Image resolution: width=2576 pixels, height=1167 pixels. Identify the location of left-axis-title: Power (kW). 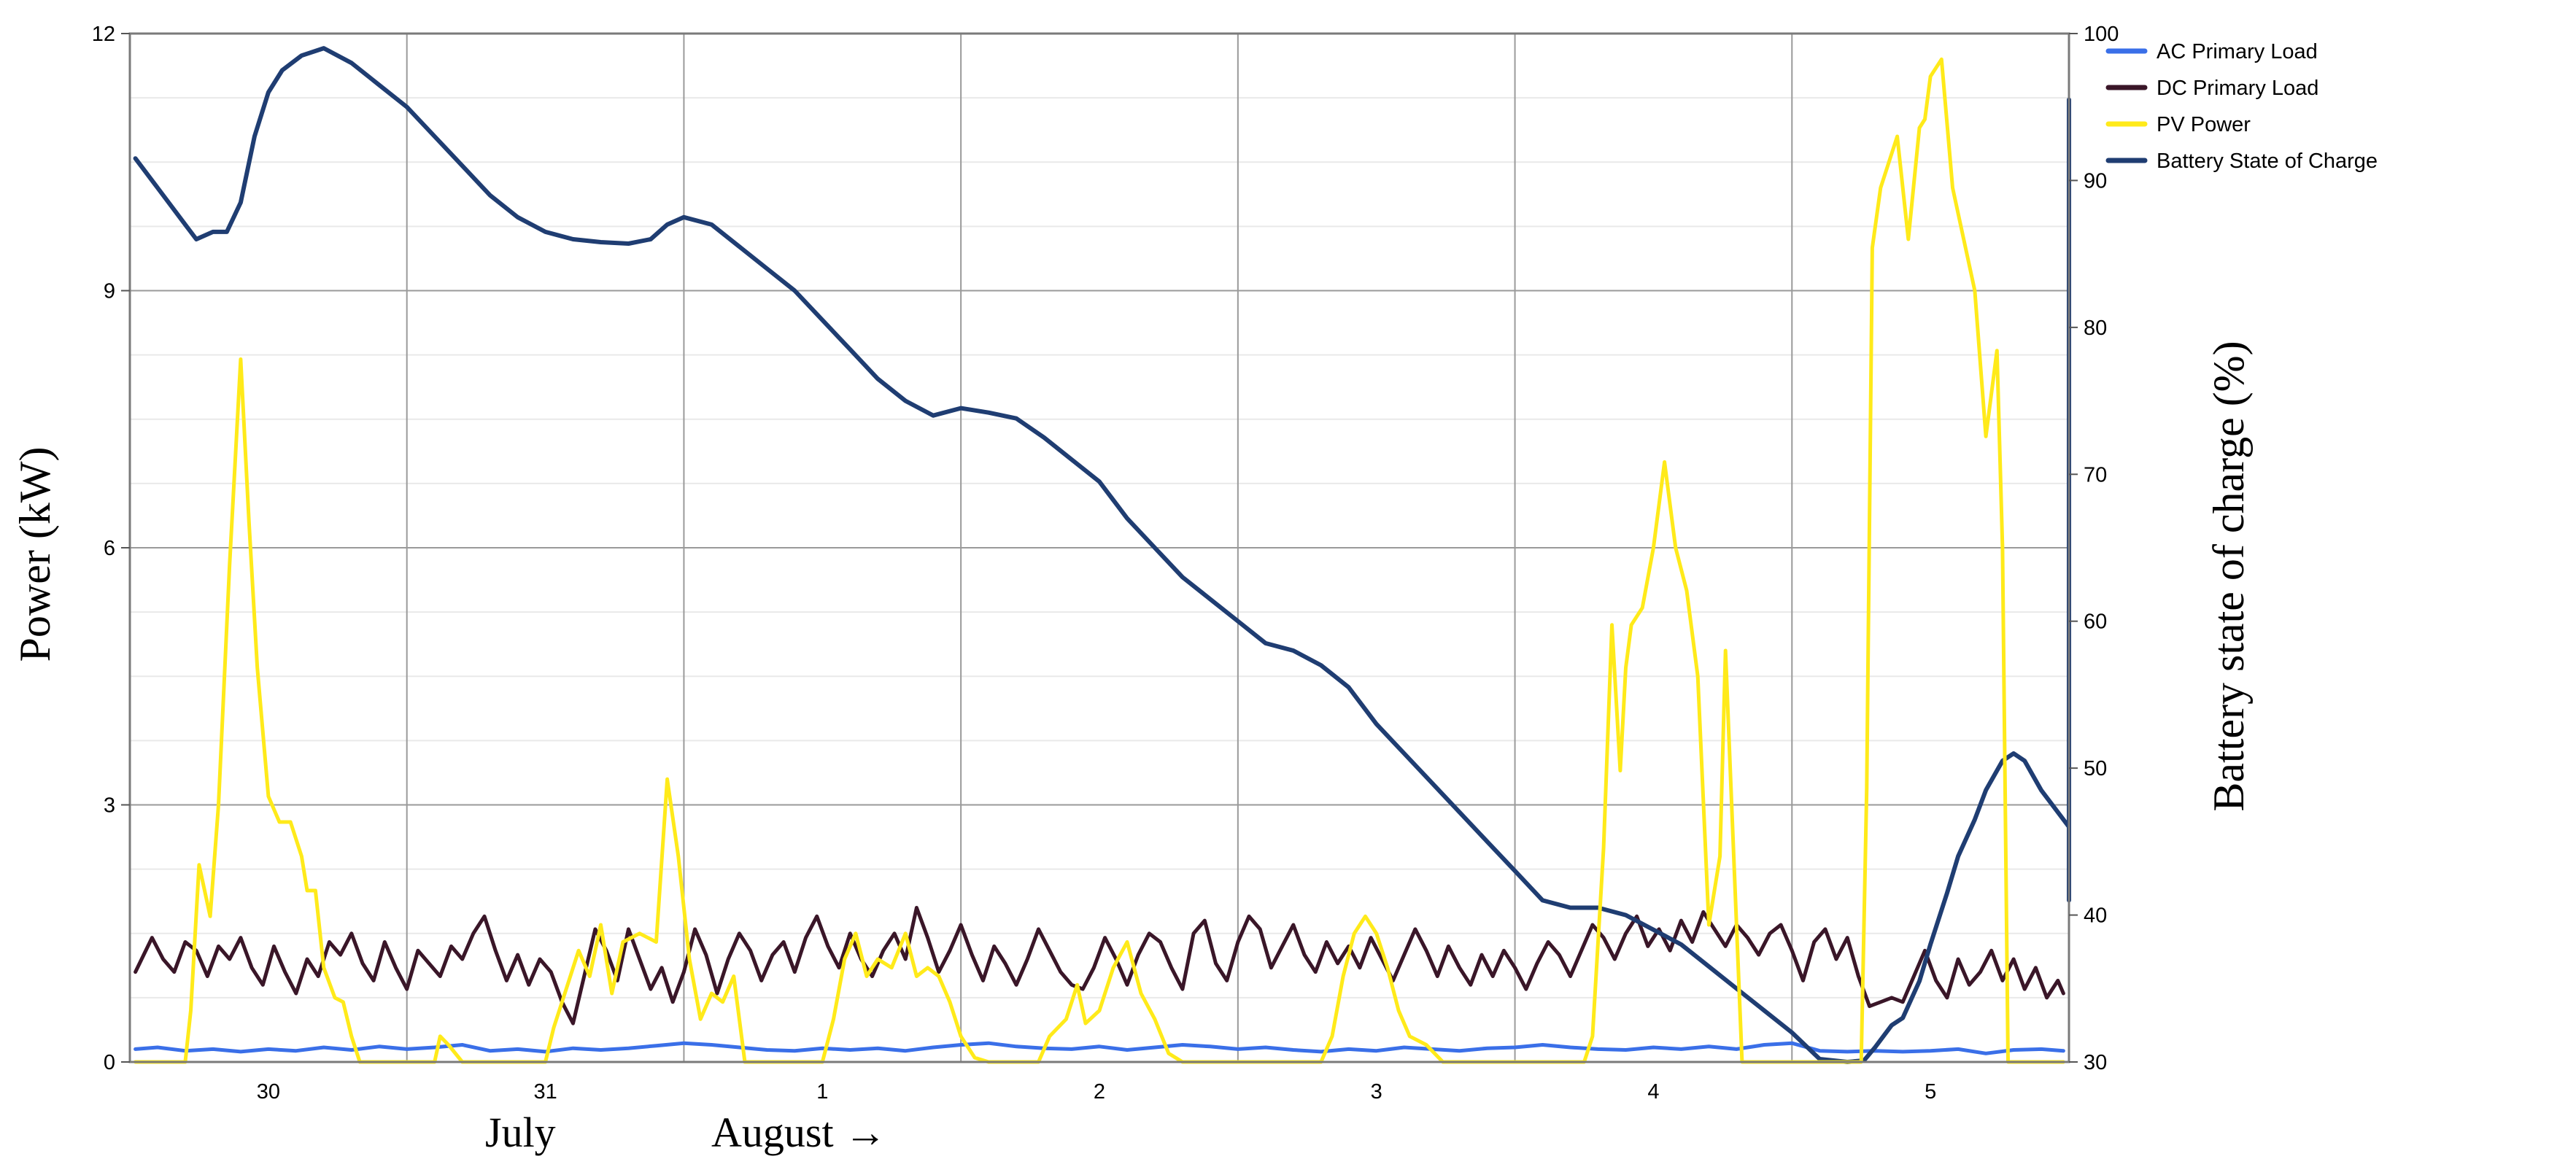
(35, 554).